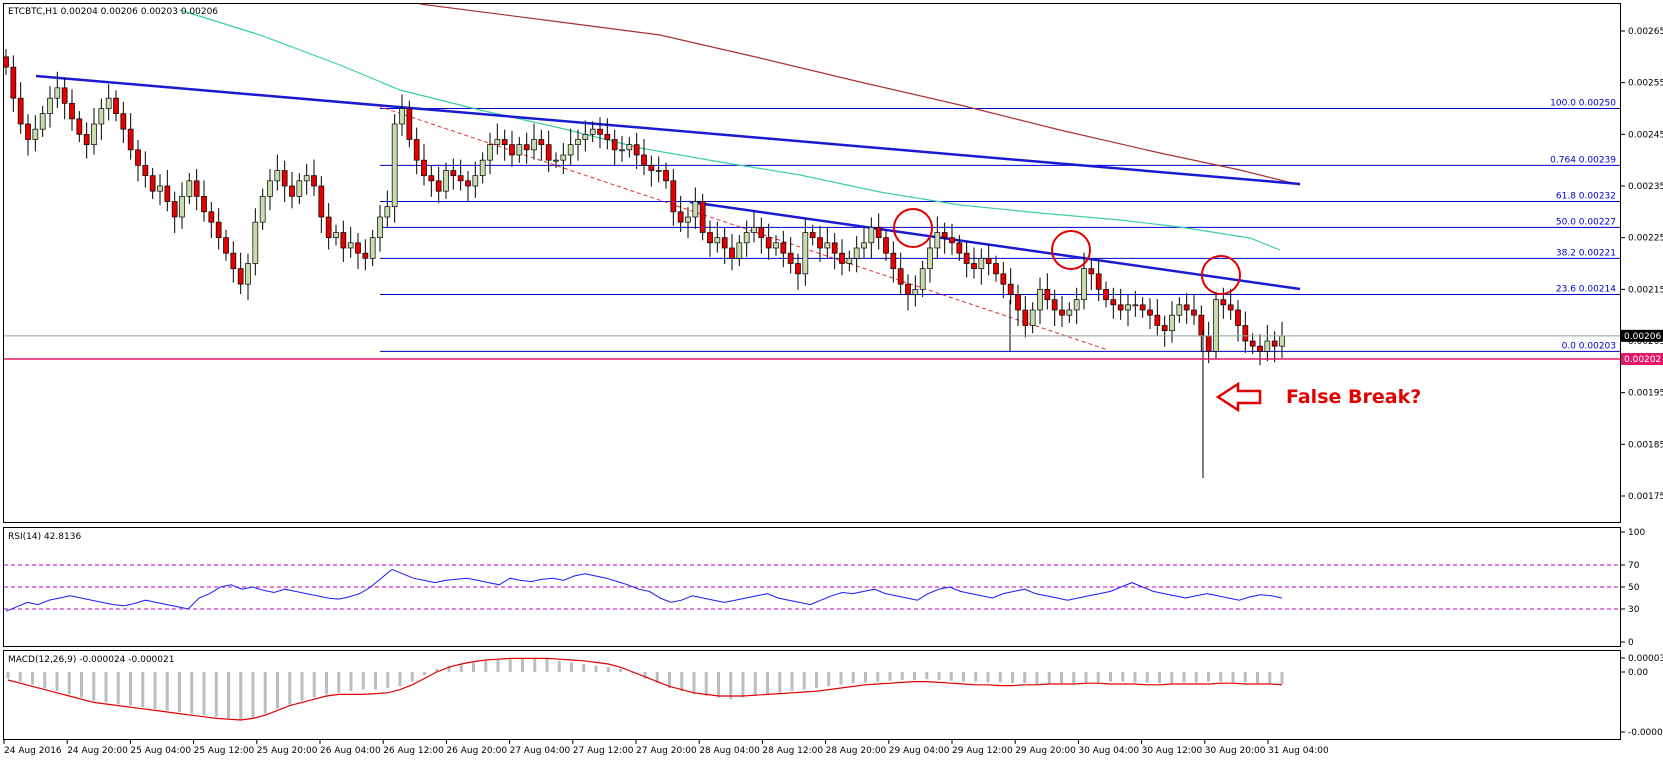 The image size is (1663, 764). Describe the element at coordinates (1645, 394) in the screenshot. I see `price-tick-label: 0.00195` at that location.